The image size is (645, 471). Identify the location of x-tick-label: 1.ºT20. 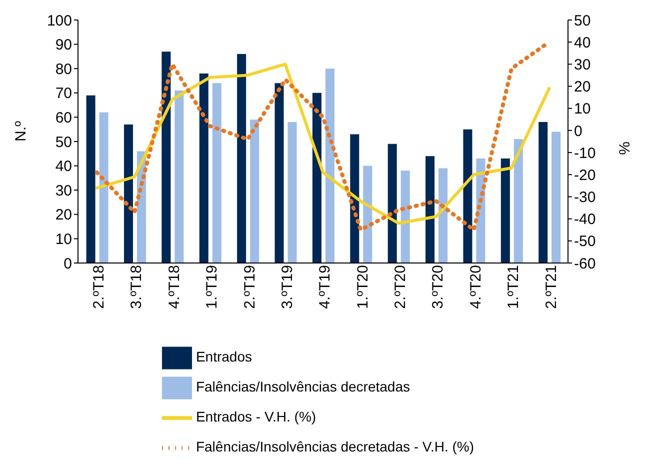
(363, 287).